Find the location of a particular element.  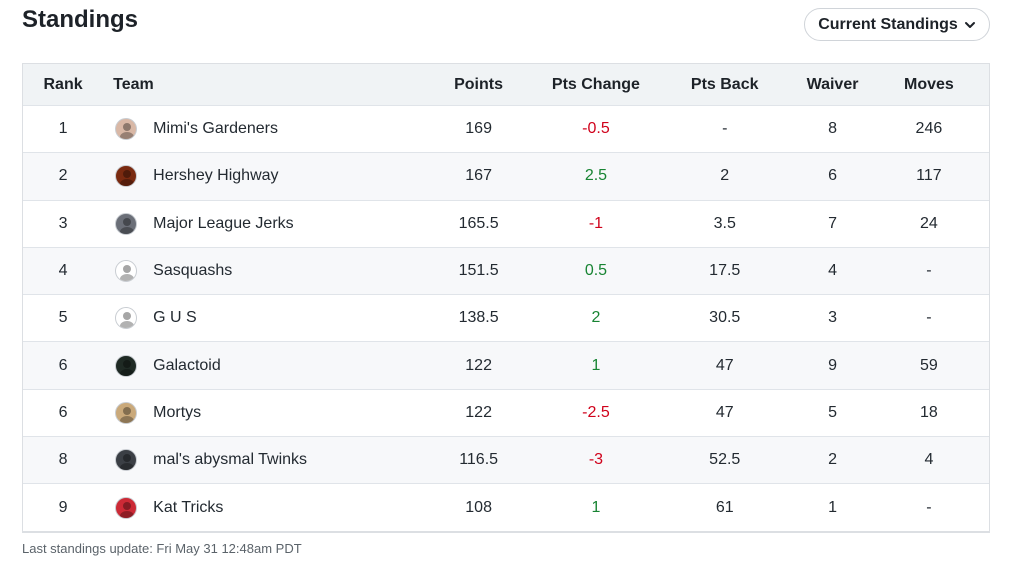

team-name-link: Mortys is located at coordinates (177, 412).